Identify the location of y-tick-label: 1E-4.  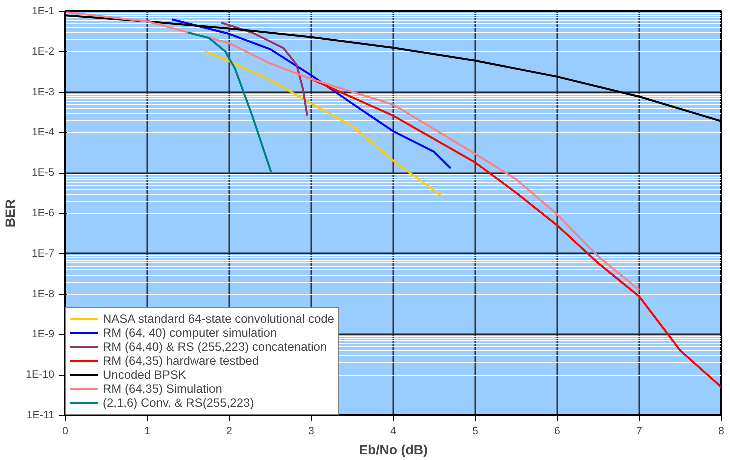
(43, 132).